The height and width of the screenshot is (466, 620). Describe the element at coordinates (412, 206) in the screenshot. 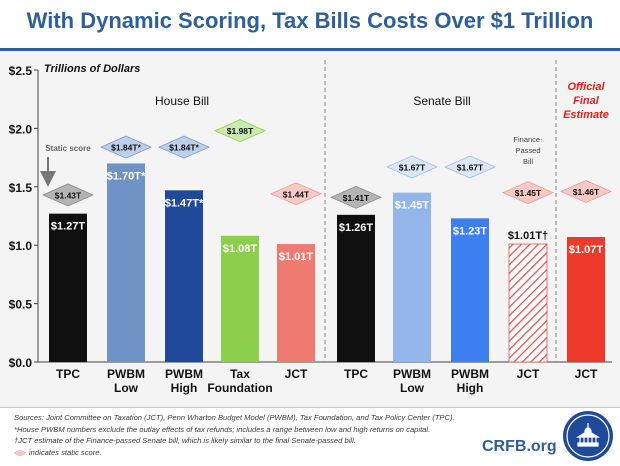

I see `bar-value-label: $1.45T` at that location.